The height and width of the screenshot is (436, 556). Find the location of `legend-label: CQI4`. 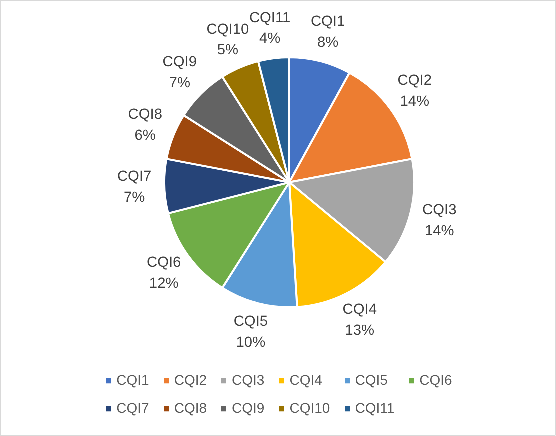

legend-label: CQI4 is located at coordinates (306, 380).